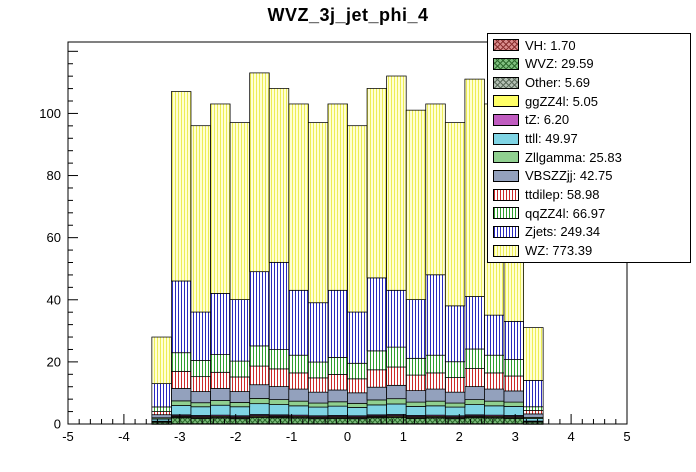 The height and width of the screenshot is (472, 696). I want to click on x-axis: -5 -4 -3 -2 -1 0 1 2 3 4 5, so click(346, 429).